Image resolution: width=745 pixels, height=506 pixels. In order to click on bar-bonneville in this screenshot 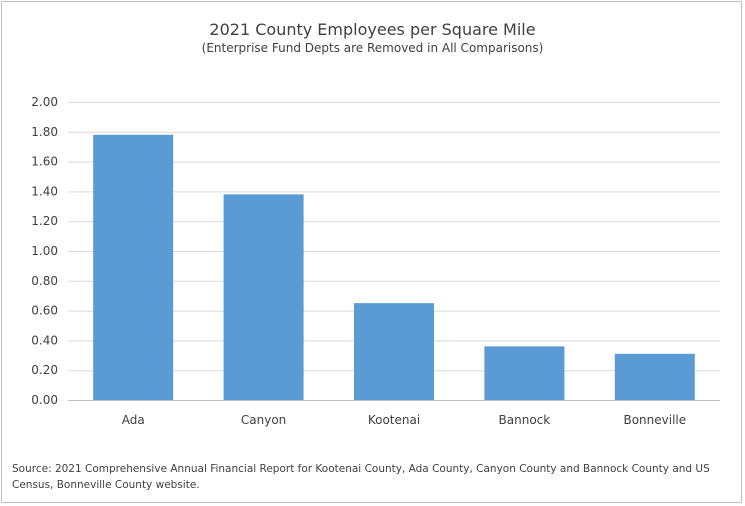, I will do `click(654, 376)`.